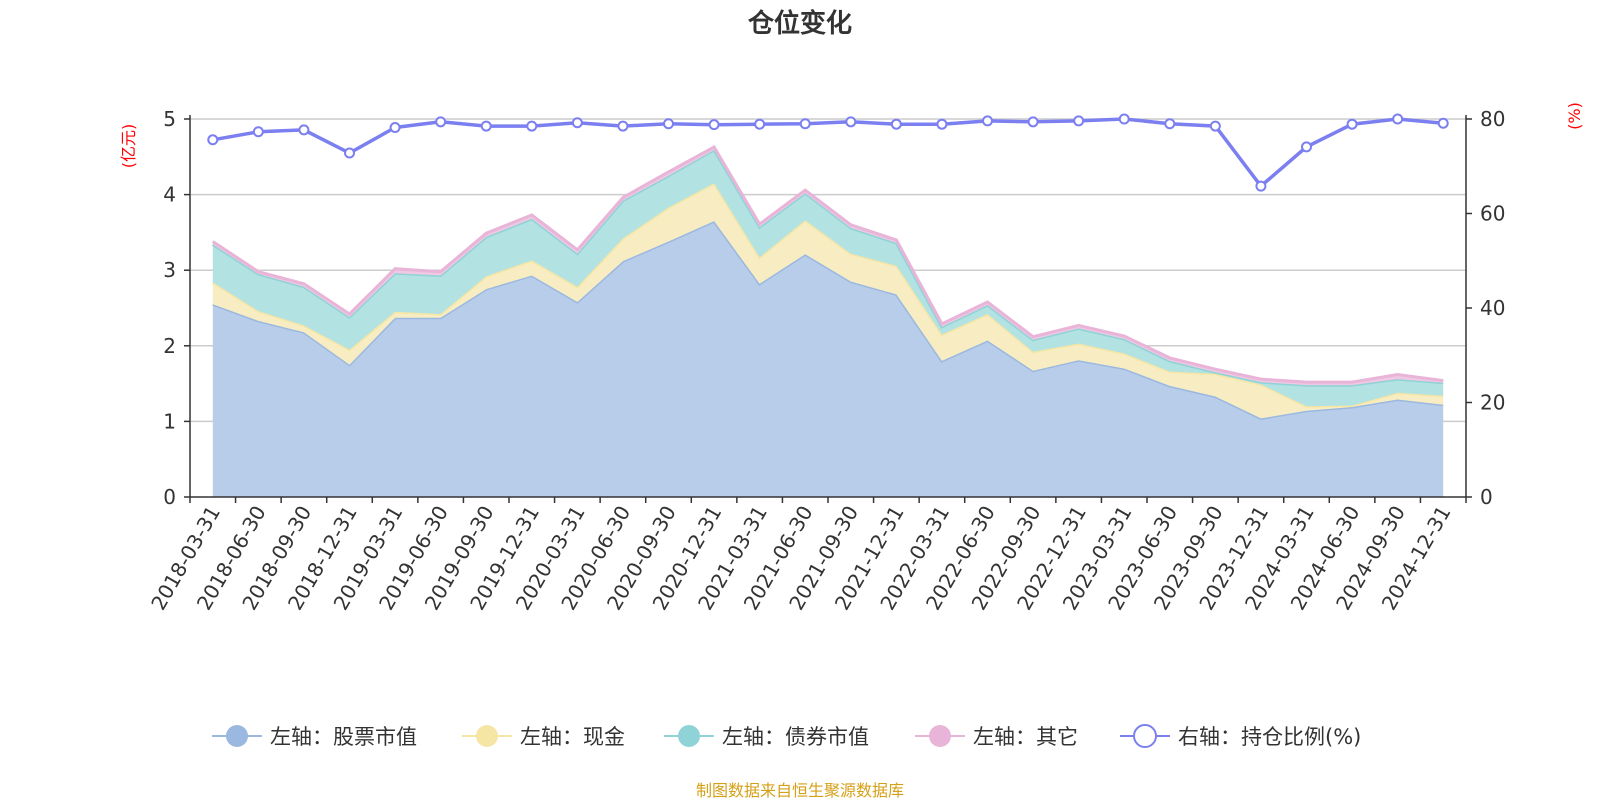  I want to click on legend-item-2: 左轴：现金, so click(543, 737).